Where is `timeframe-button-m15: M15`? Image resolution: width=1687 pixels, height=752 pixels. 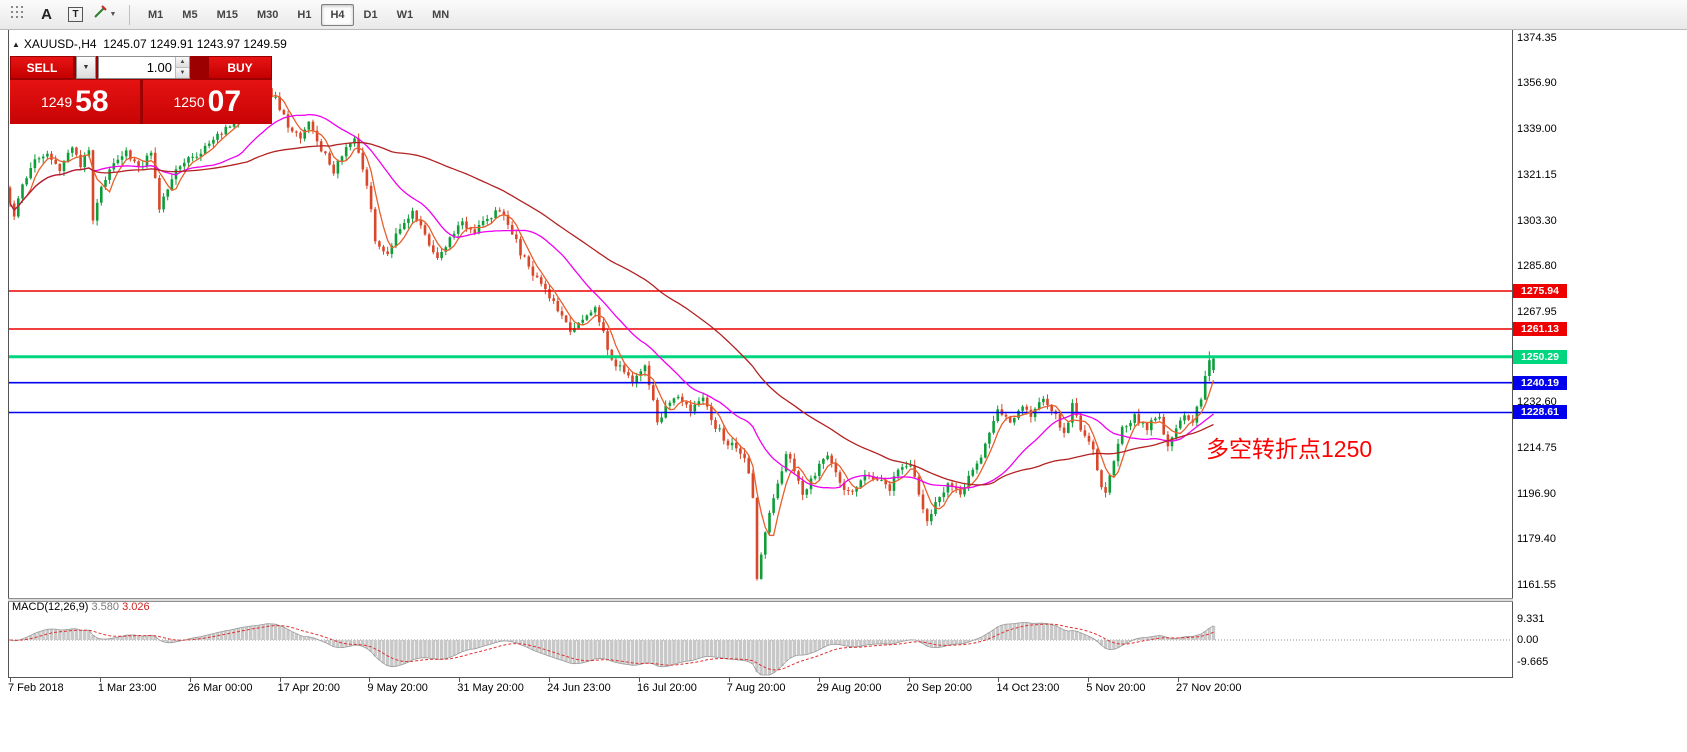
timeframe-button-m15: M15 is located at coordinates (227, 14).